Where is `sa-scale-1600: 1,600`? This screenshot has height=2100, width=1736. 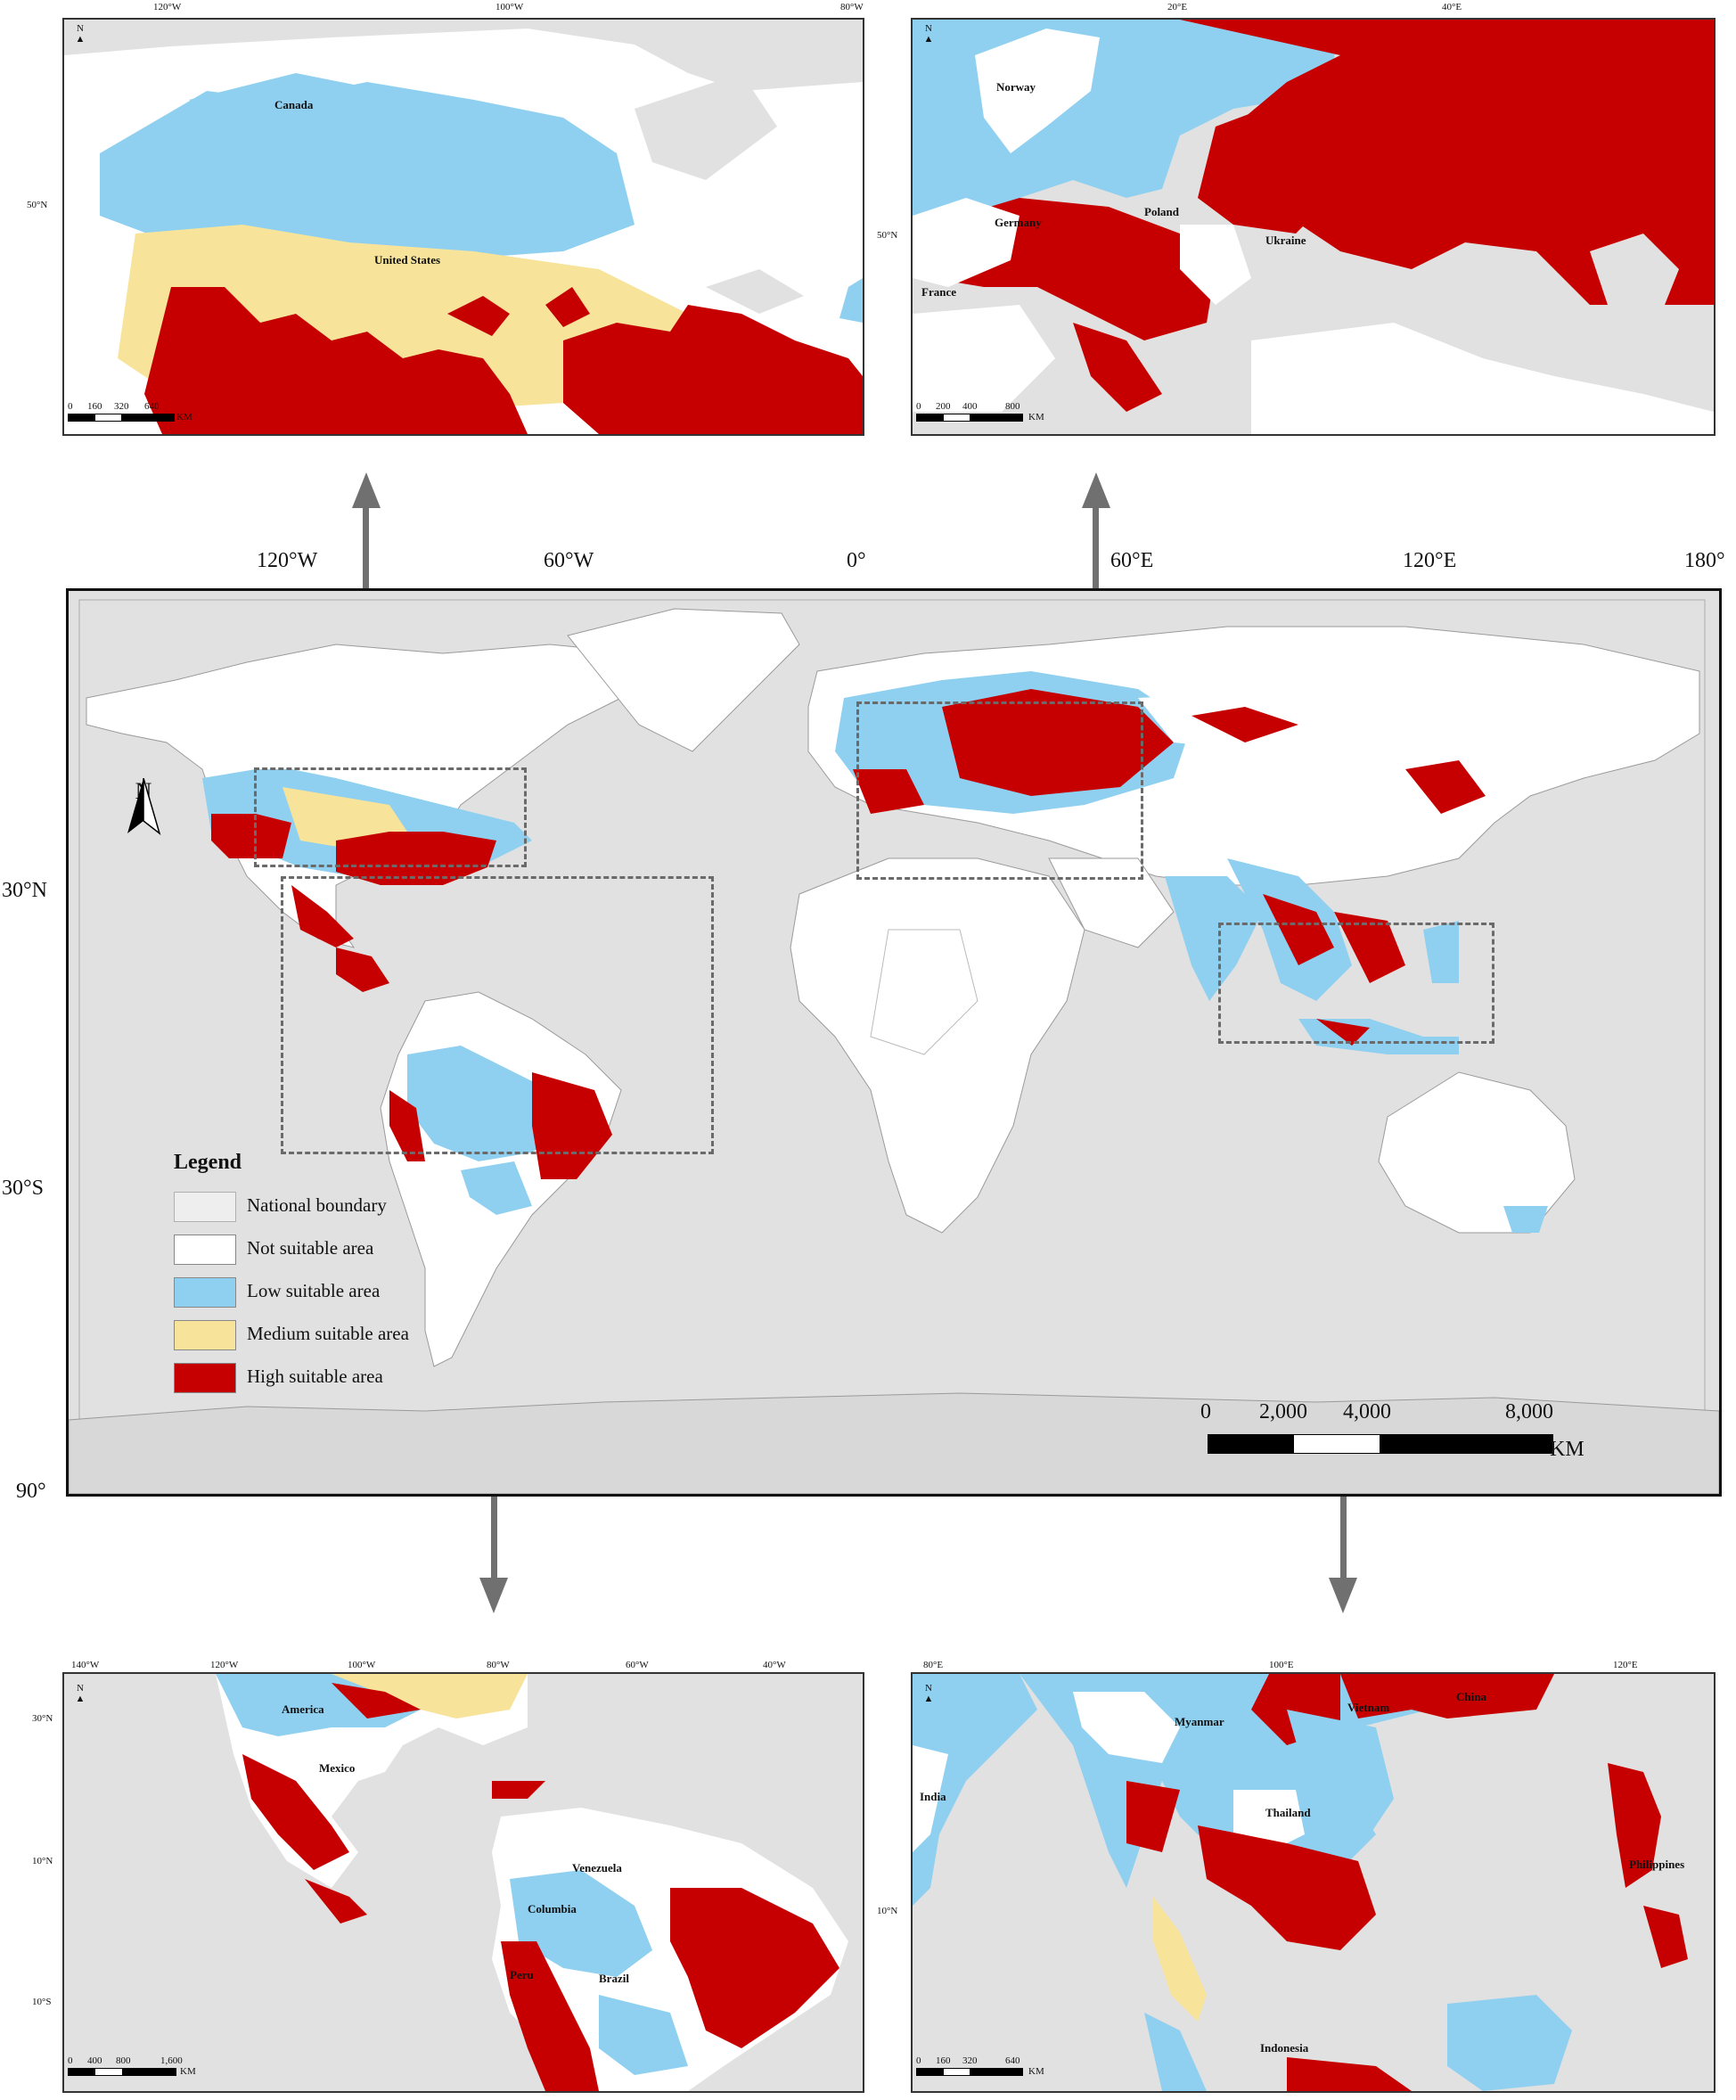 sa-scale-1600: 1,600 is located at coordinates (172, 2060).